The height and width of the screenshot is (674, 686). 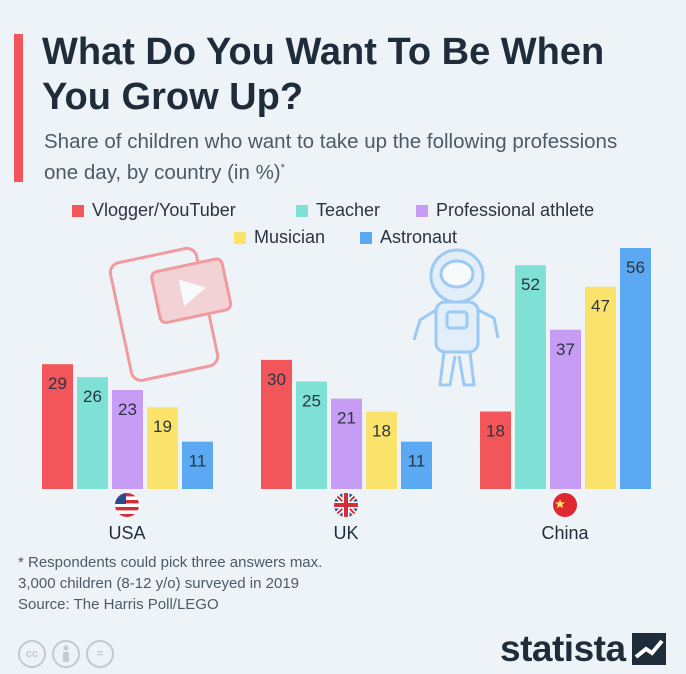 What do you see at coordinates (635, 368) in the screenshot?
I see `bar-china-astronaut` at bounding box center [635, 368].